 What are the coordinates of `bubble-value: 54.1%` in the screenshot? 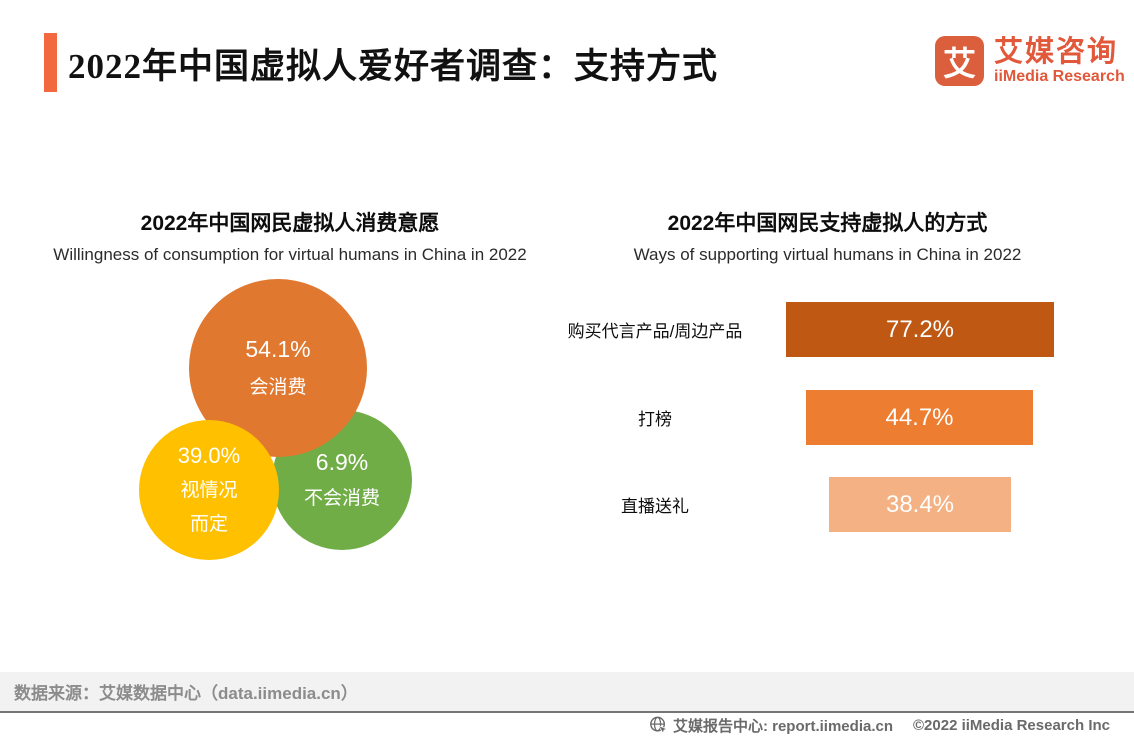 It's located at (278, 348).